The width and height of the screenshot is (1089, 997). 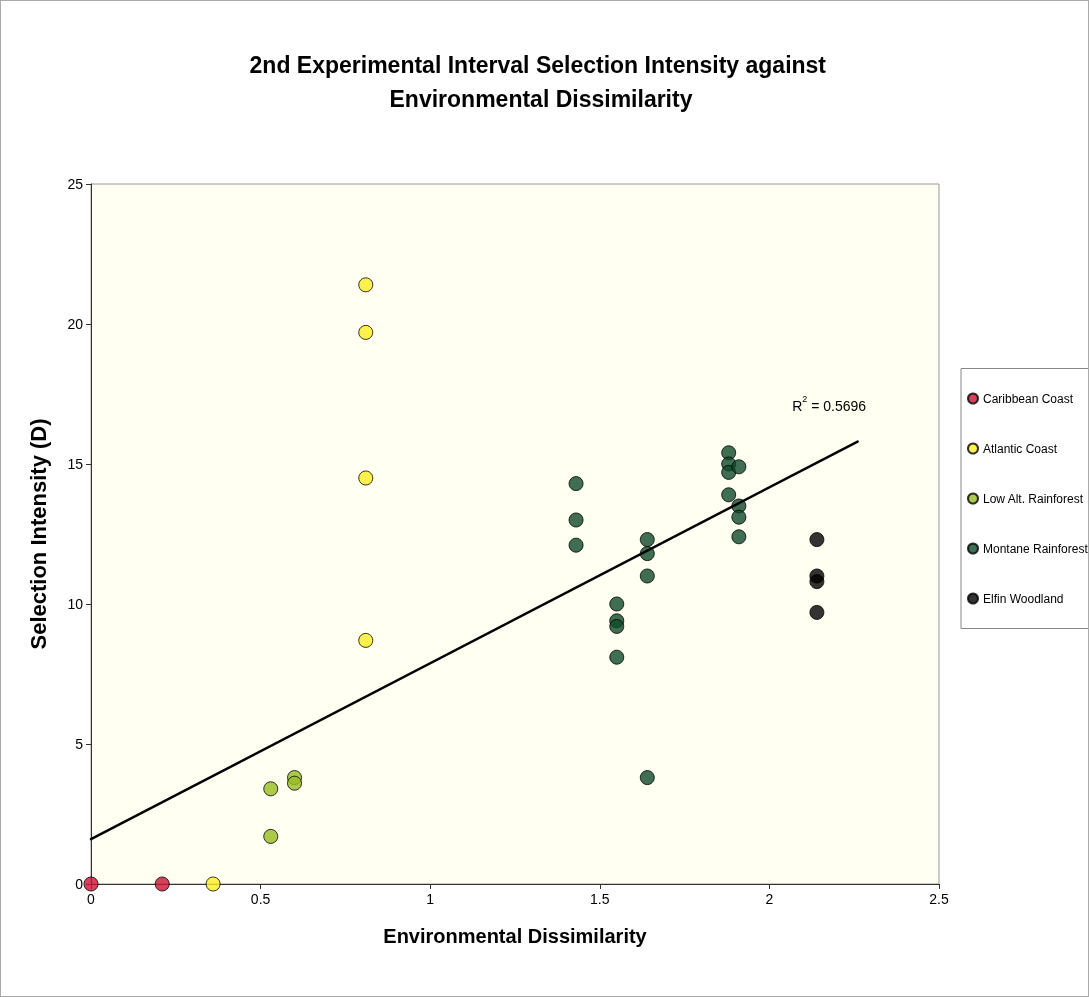 I want to click on legend-label: Low Alt. Rainforest, so click(x=1033, y=498).